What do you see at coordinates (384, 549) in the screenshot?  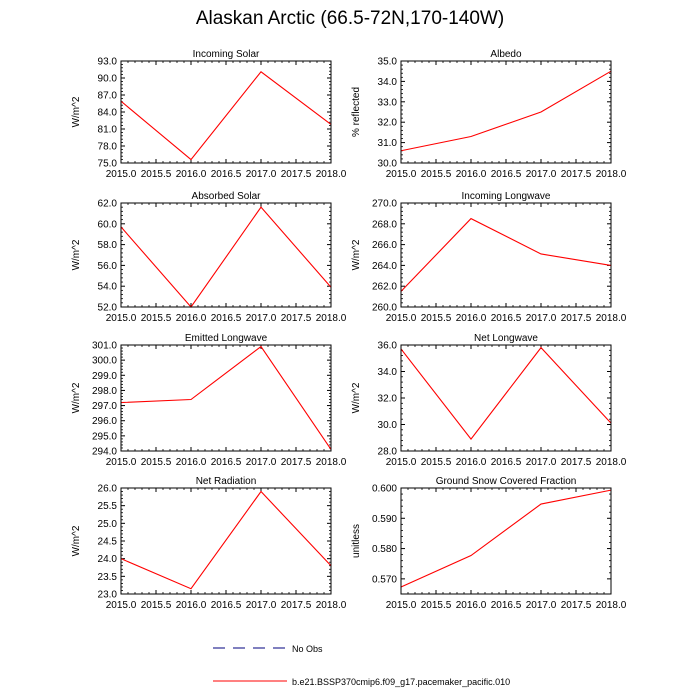 I see `y-tick-label: 0.580` at bounding box center [384, 549].